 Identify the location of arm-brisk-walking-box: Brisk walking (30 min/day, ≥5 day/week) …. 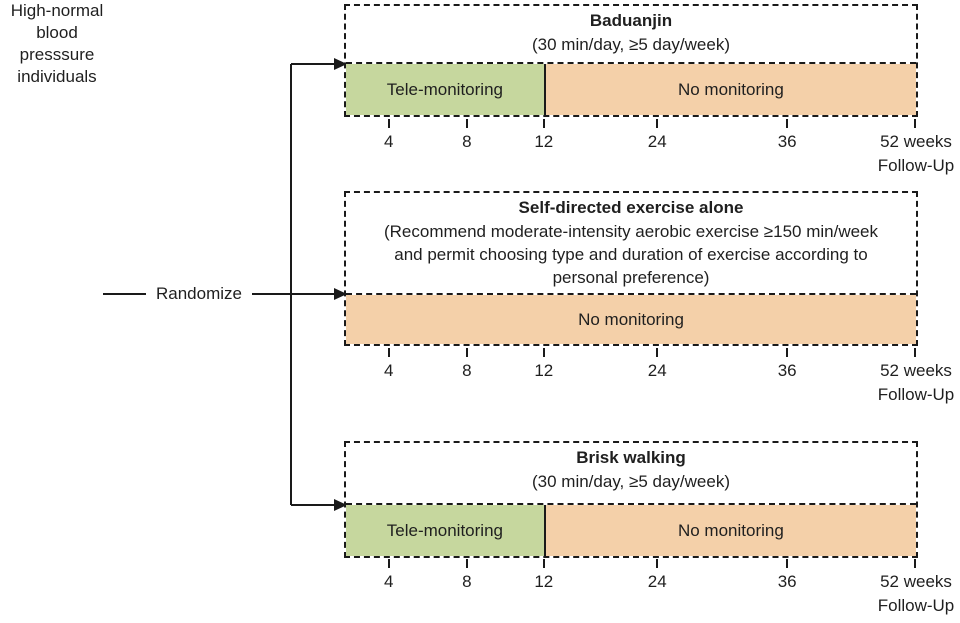
(631, 499).